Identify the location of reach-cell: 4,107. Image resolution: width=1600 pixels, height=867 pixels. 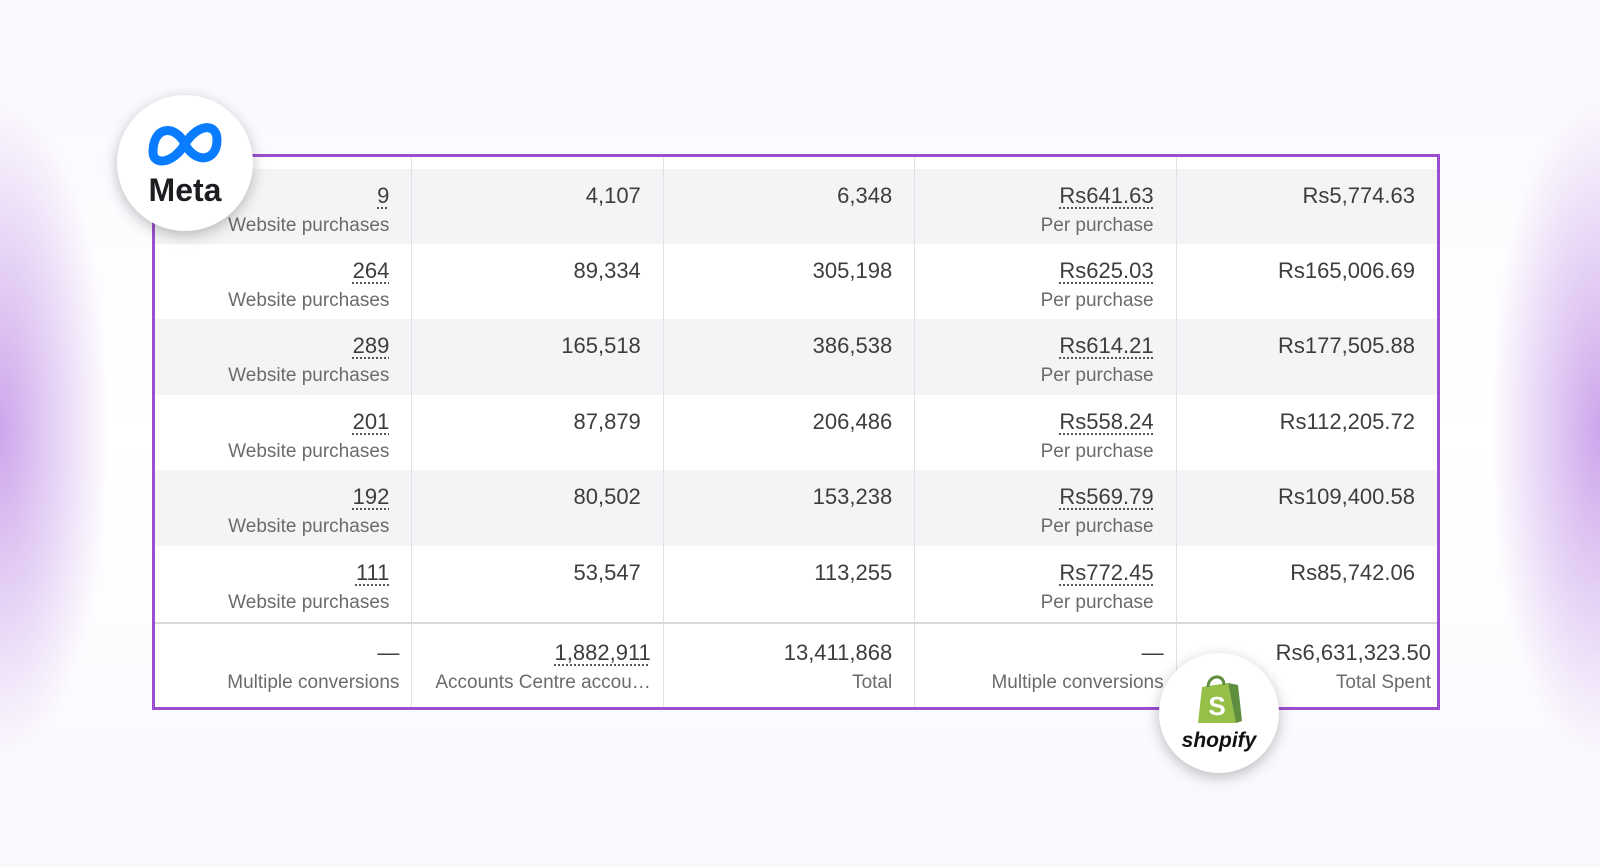
(538, 206).